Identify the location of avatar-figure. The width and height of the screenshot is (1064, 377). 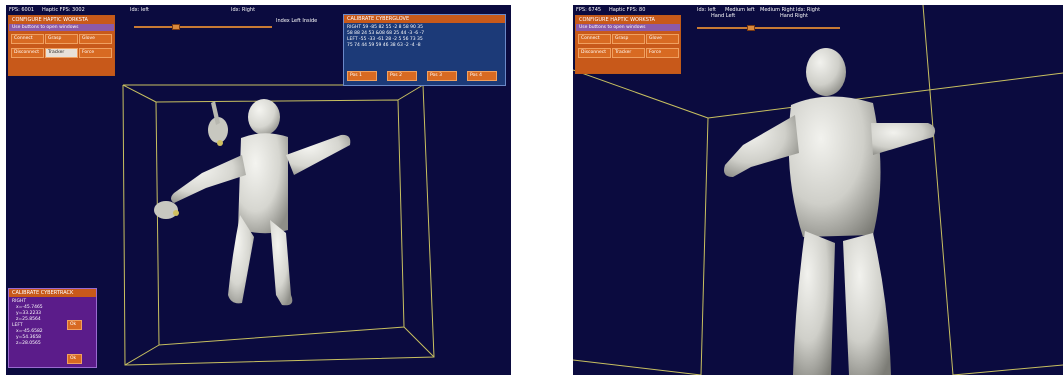
(261, 202).